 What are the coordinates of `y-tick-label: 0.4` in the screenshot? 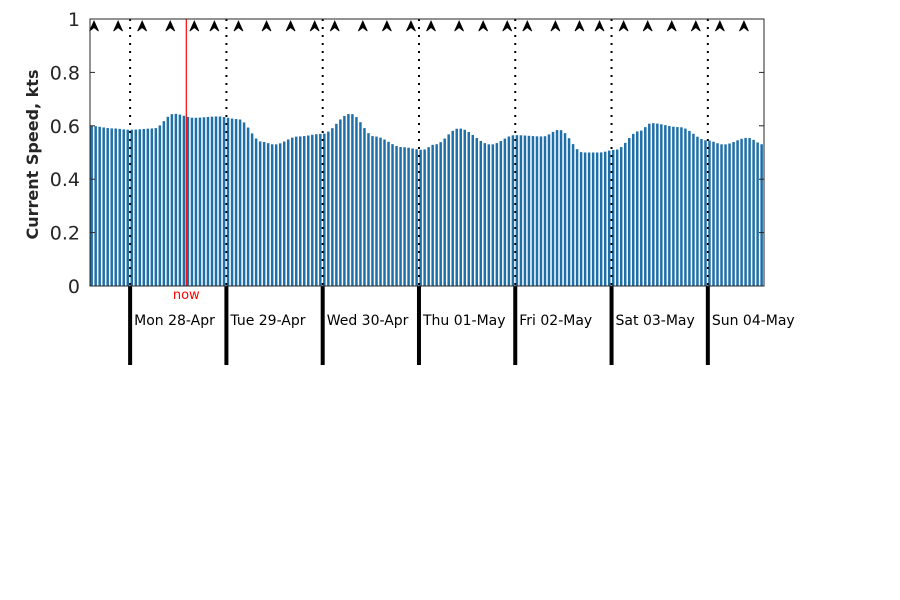 It's located at (65, 180).